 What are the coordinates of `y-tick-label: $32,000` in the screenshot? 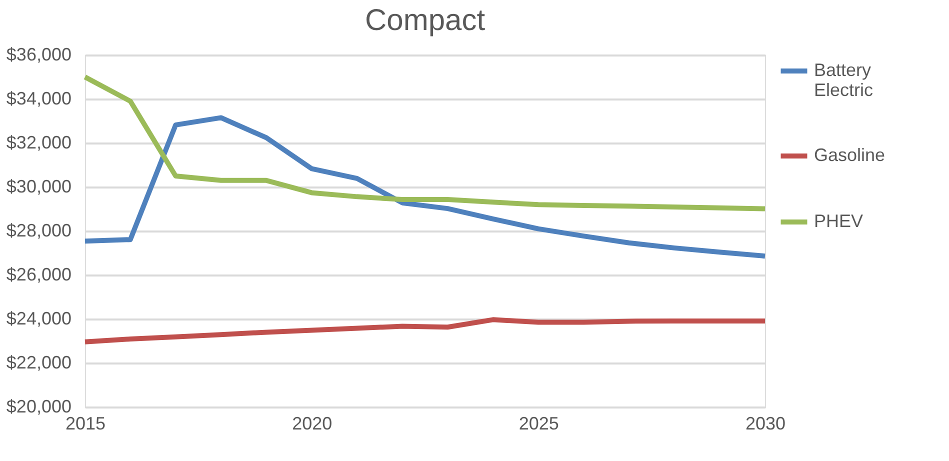 It's located at (39, 142).